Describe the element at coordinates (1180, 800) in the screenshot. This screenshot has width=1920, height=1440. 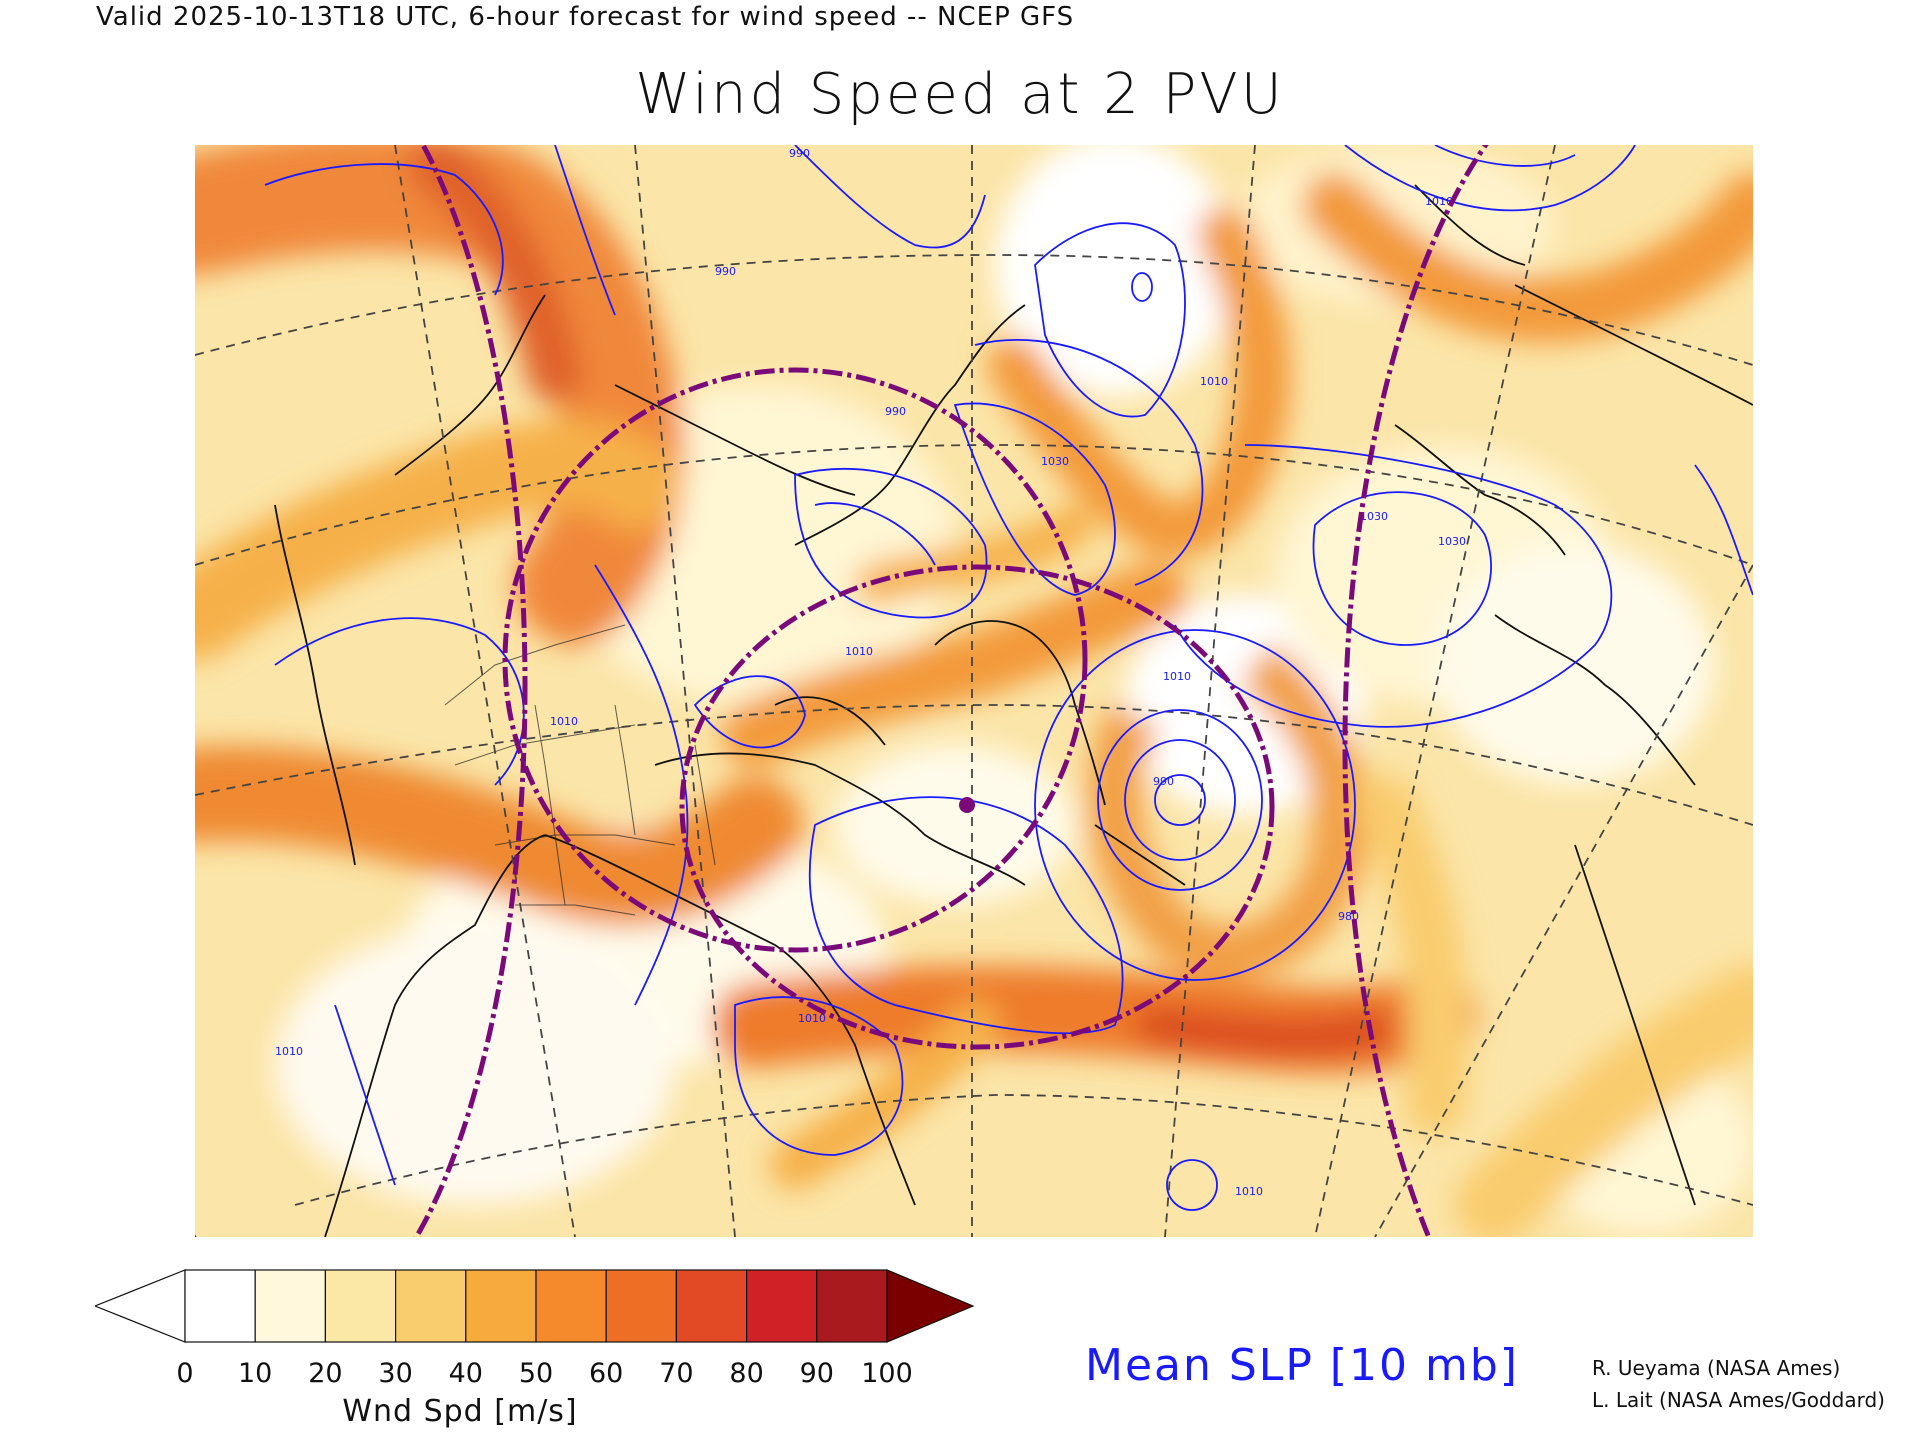
I see `low-center-atlantic` at that location.